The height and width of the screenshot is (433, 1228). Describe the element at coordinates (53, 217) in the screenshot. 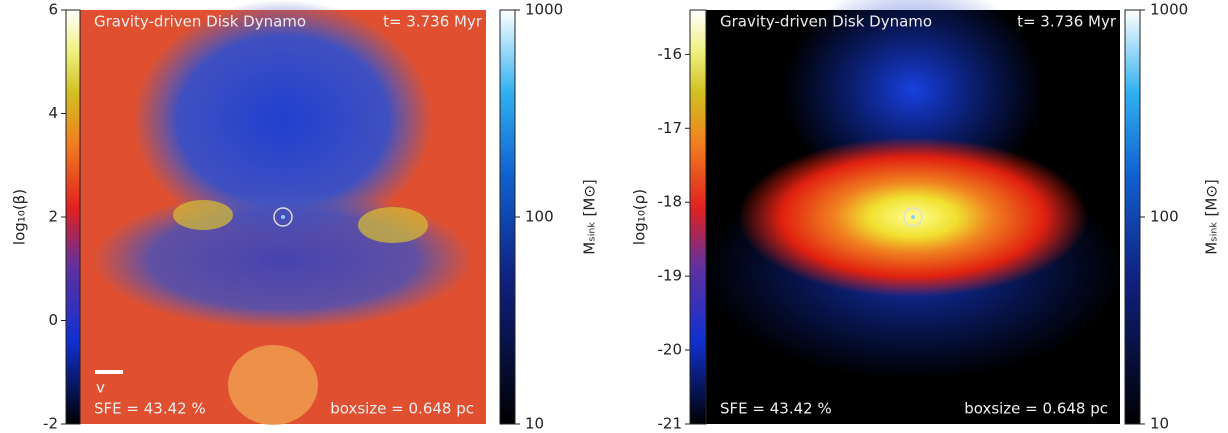

I see `tick-label: 2` at that location.